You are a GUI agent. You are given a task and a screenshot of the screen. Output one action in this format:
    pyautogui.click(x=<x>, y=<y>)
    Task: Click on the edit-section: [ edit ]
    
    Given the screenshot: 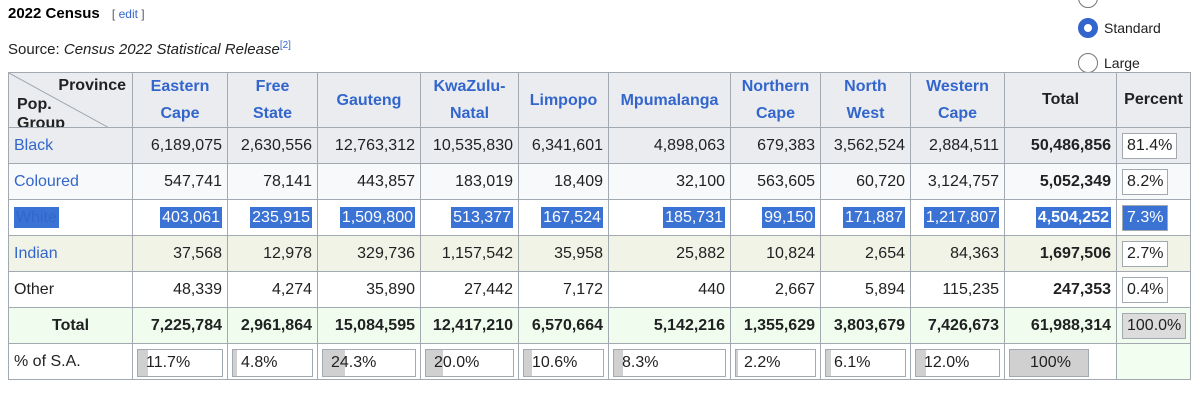 What is the action you would take?
    pyautogui.click(x=128, y=14)
    